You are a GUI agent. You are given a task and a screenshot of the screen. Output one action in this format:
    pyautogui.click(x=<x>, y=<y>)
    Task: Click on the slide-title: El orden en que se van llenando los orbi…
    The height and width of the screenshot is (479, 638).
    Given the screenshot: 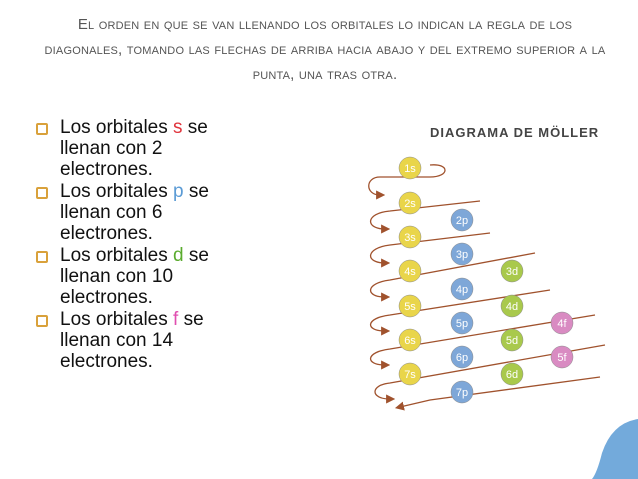 What is the action you would take?
    pyautogui.click(x=325, y=49)
    